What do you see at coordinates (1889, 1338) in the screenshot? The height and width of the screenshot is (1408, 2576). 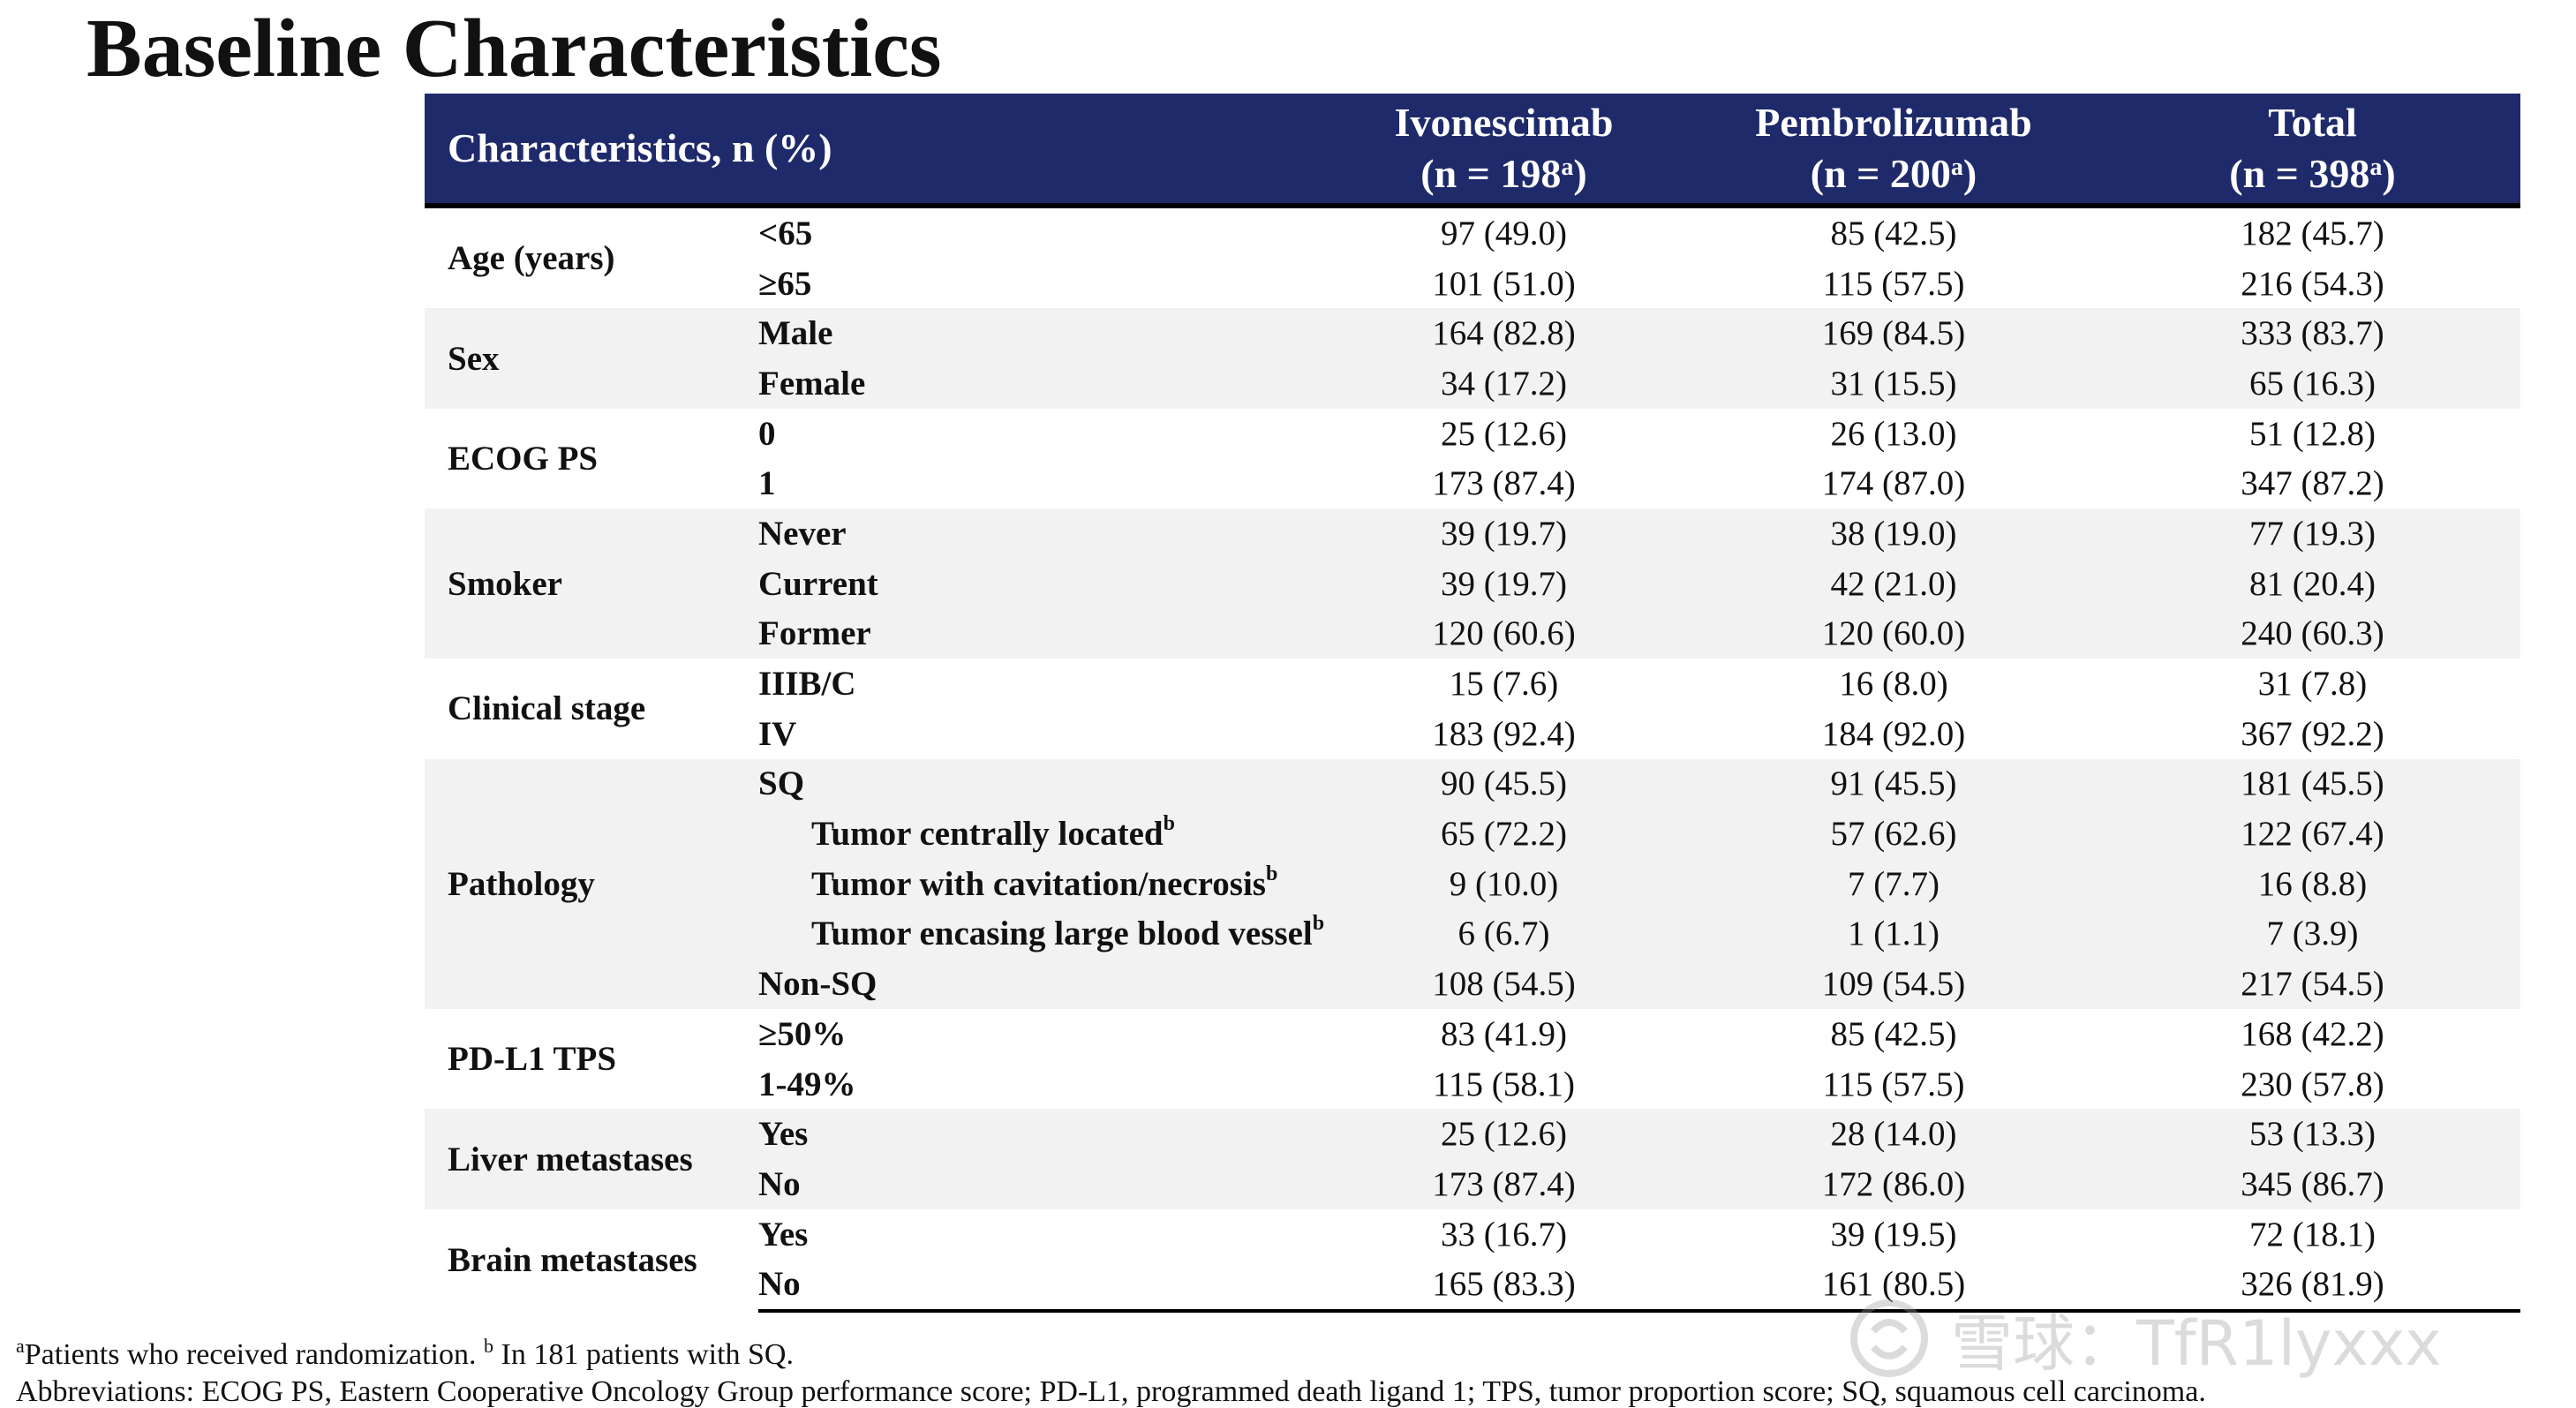 I see `snowball-logo-icon` at bounding box center [1889, 1338].